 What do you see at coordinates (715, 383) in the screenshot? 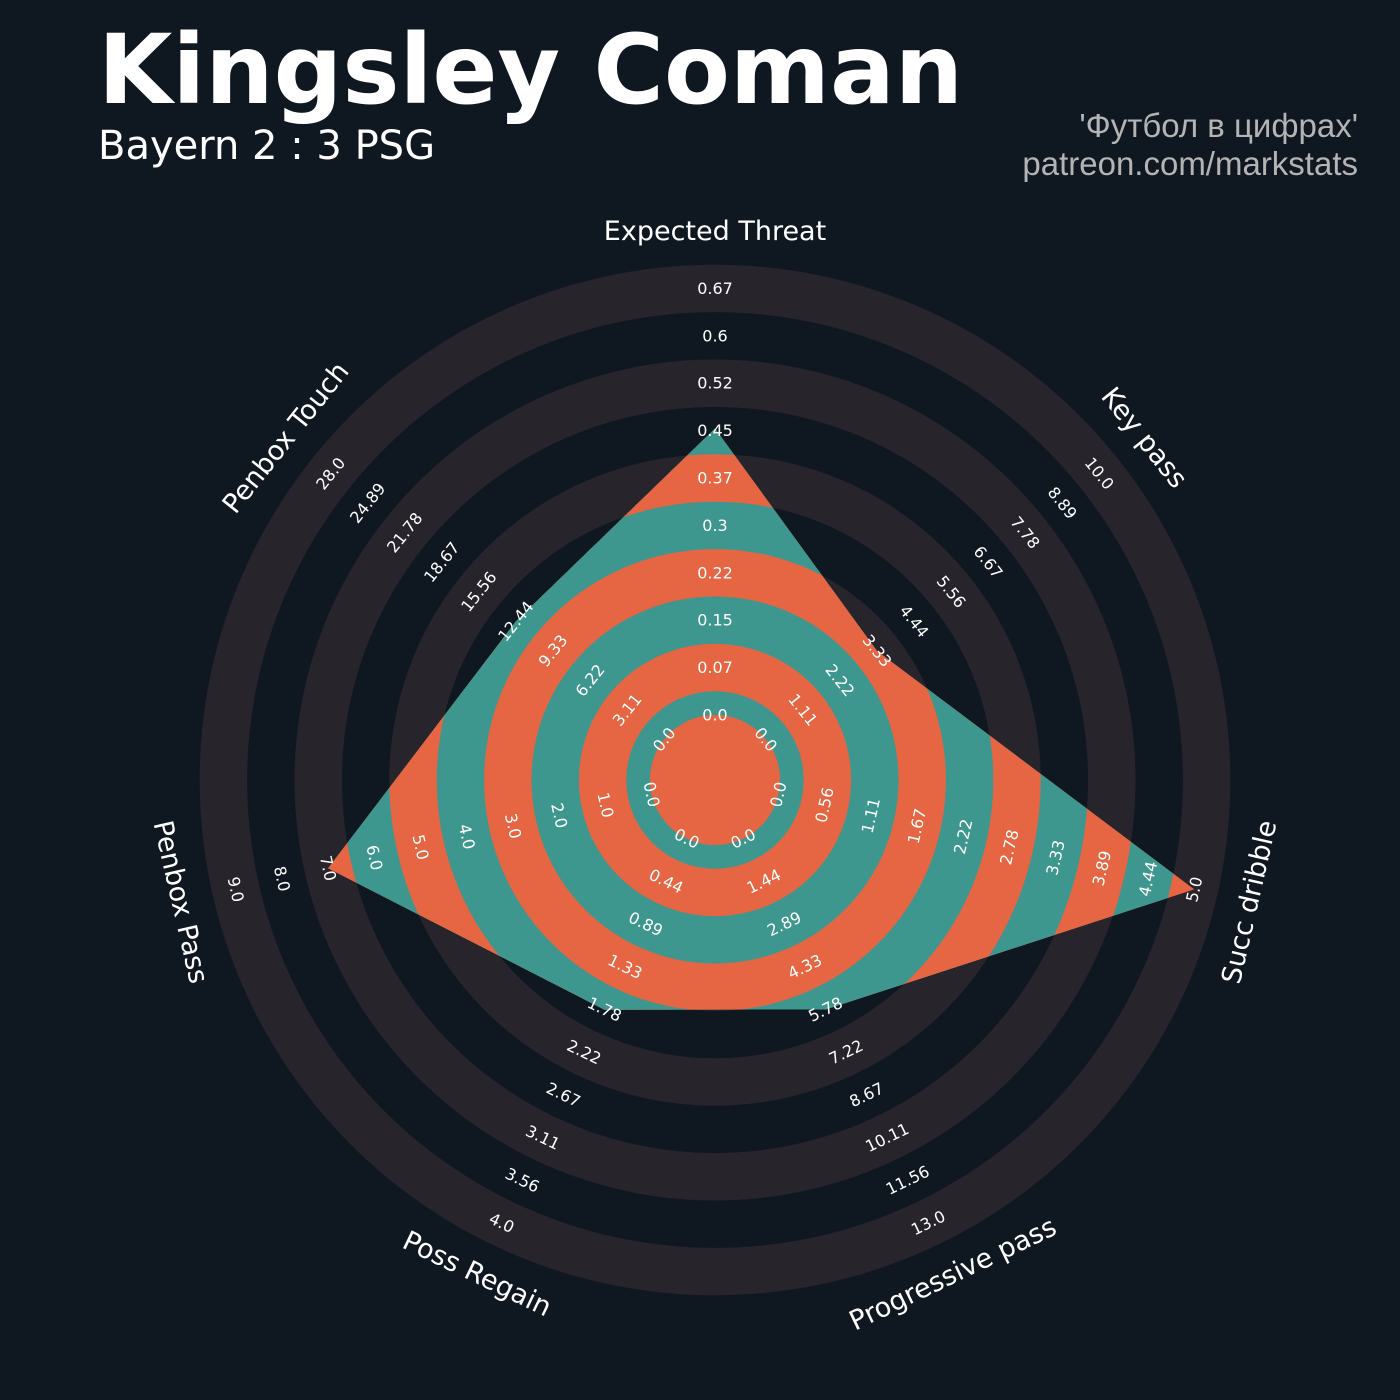
I see `axis-tick-label: 0.52` at bounding box center [715, 383].